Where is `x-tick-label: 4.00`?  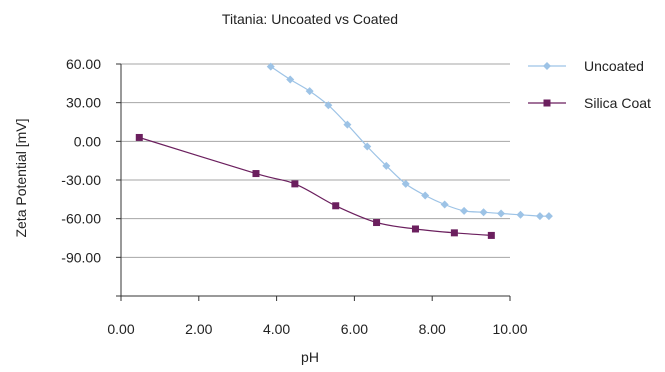 x-tick-label: 4.00 is located at coordinates (276, 329).